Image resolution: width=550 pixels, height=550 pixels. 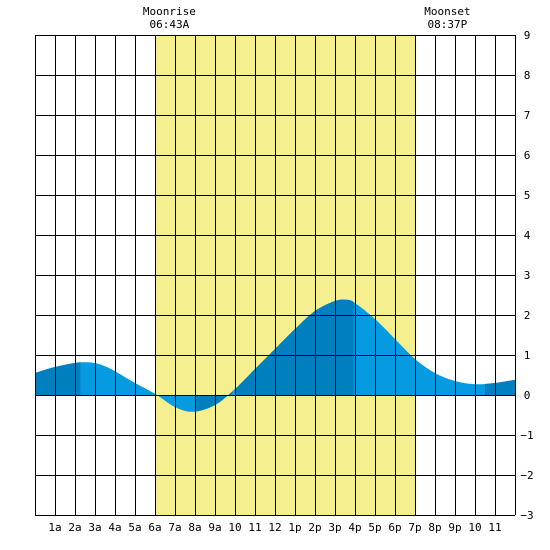 I want to click on x-tick-label: 12, so click(x=274, y=527).